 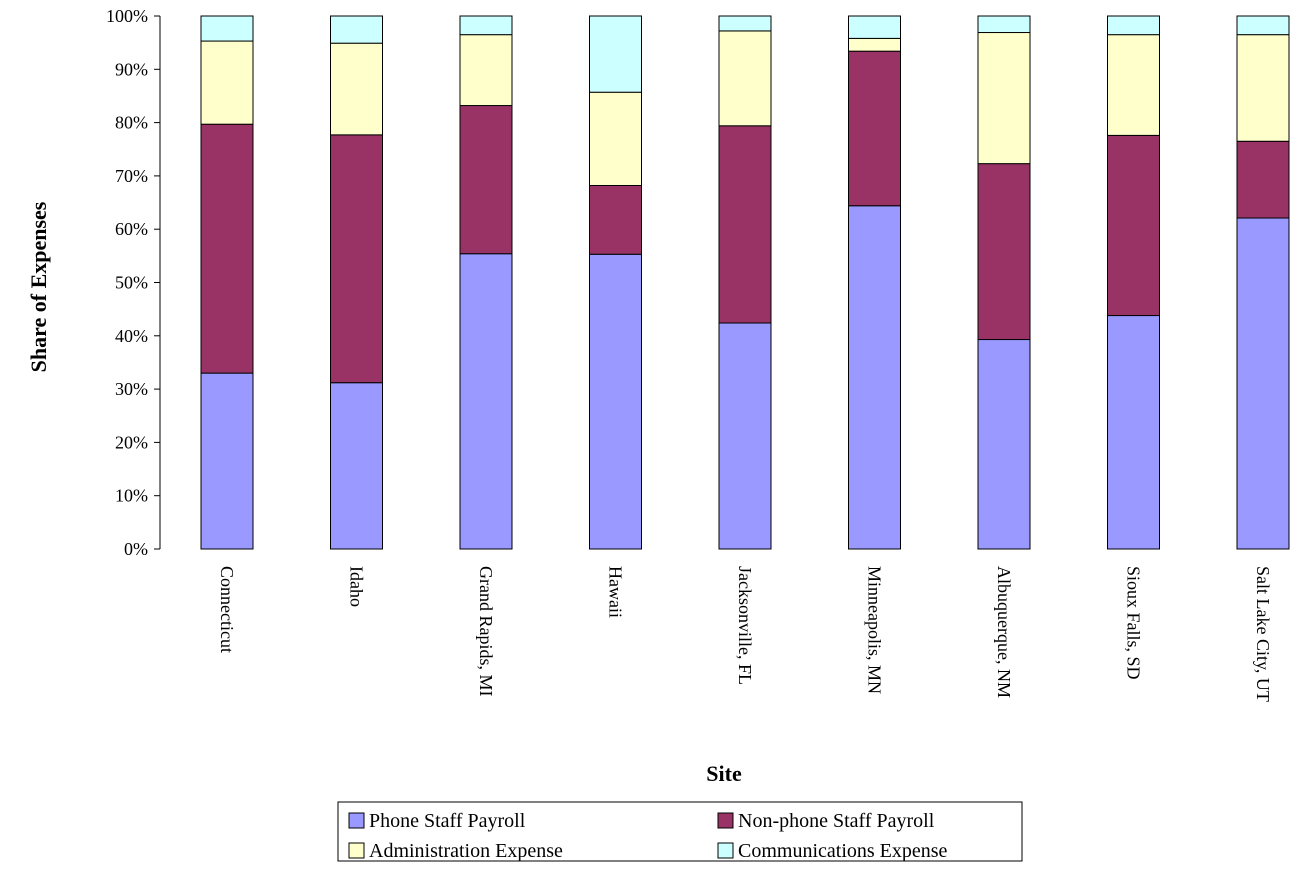 I want to click on legend-label: Phone Staff Payroll, so click(x=447, y=821).